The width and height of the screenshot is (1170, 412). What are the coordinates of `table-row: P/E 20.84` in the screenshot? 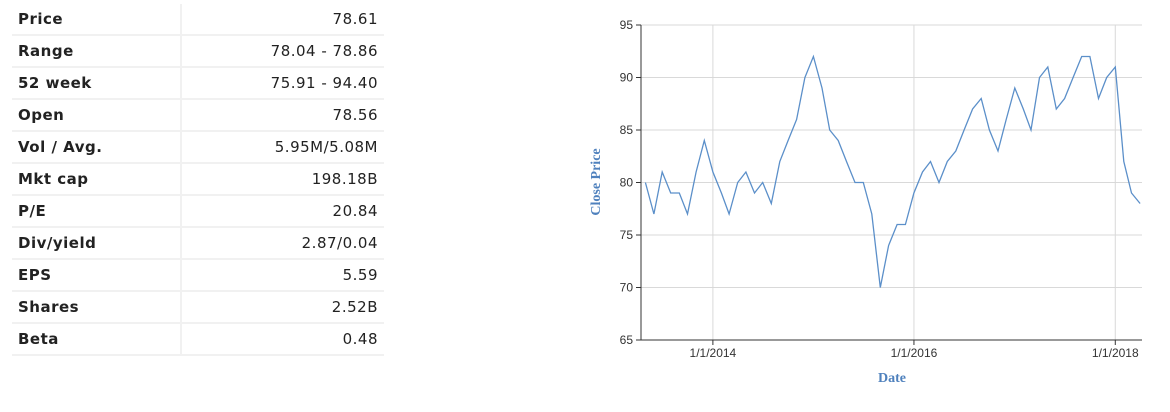 It's located at (198, 211).